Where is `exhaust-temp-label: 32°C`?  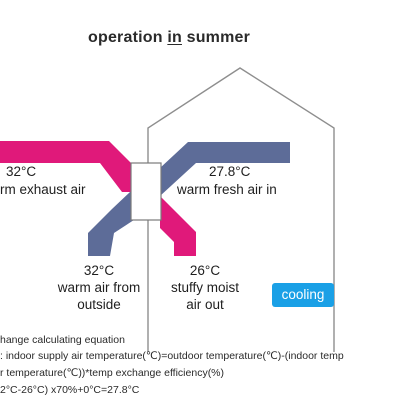 exhaust-temp-label: 32°C is located at coordinates (21, 171).